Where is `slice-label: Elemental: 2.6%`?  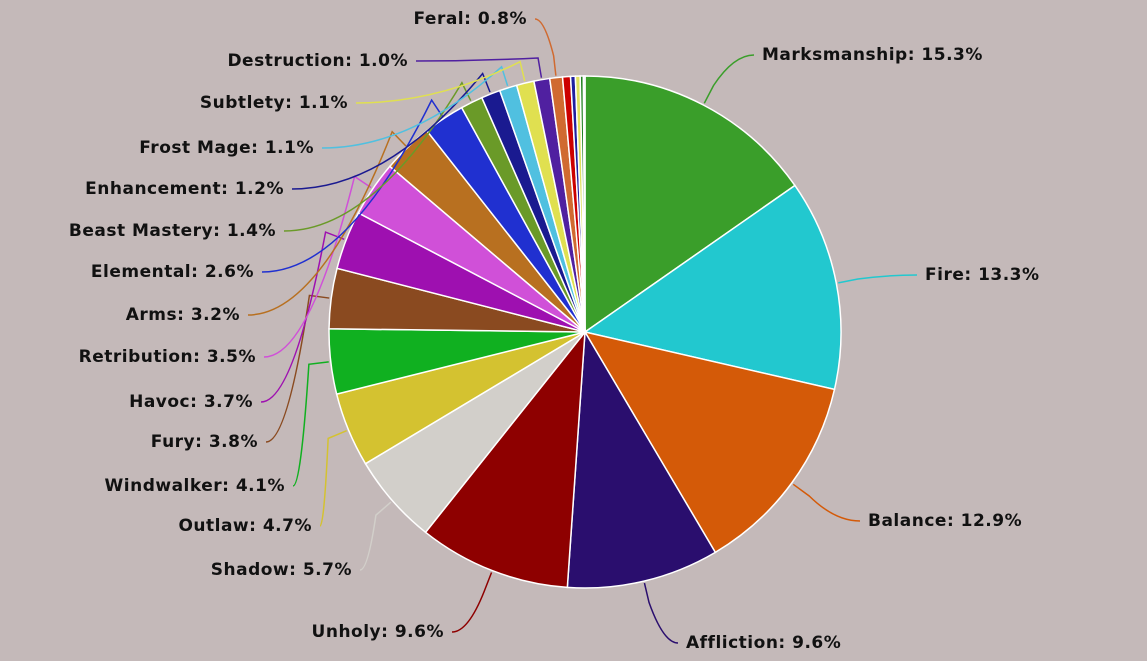
slice-label: Elemental: 2.6% is located at coordinates (172, 272).